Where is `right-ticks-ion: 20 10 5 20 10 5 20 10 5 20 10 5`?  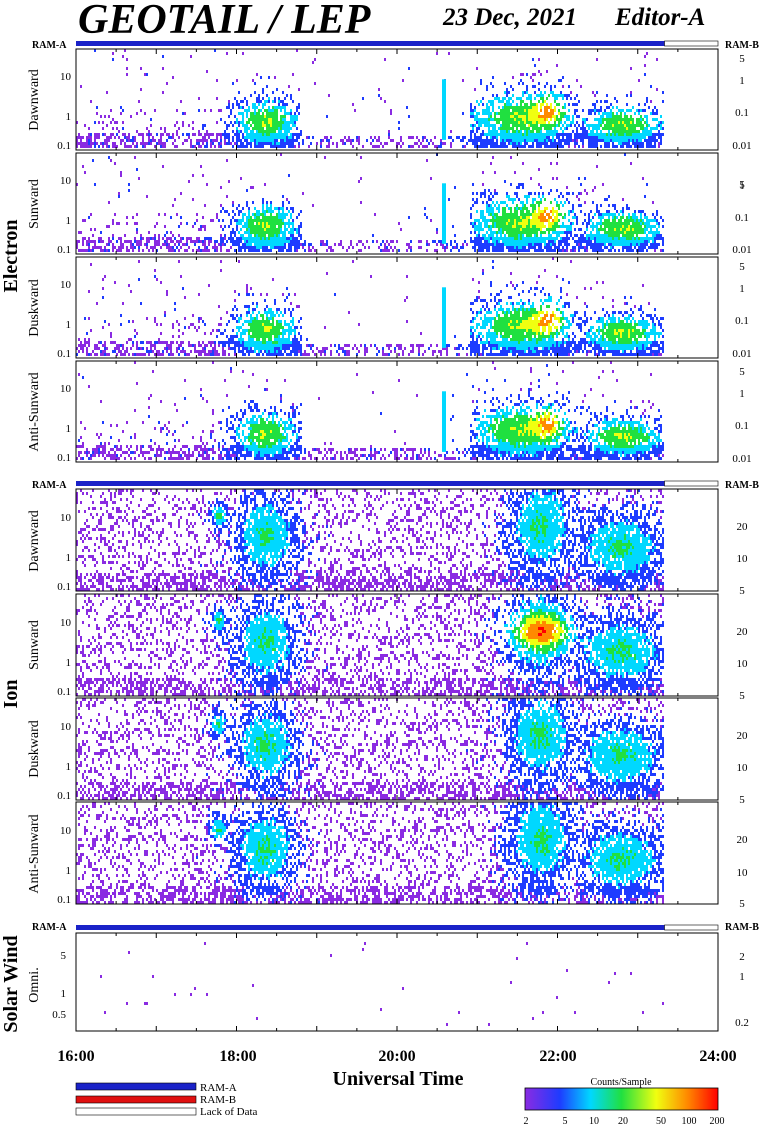 right-ticks-ion: 20 10 5 20 10 5 20 10 5 20 10 5 is located at coordinates (743, 715).